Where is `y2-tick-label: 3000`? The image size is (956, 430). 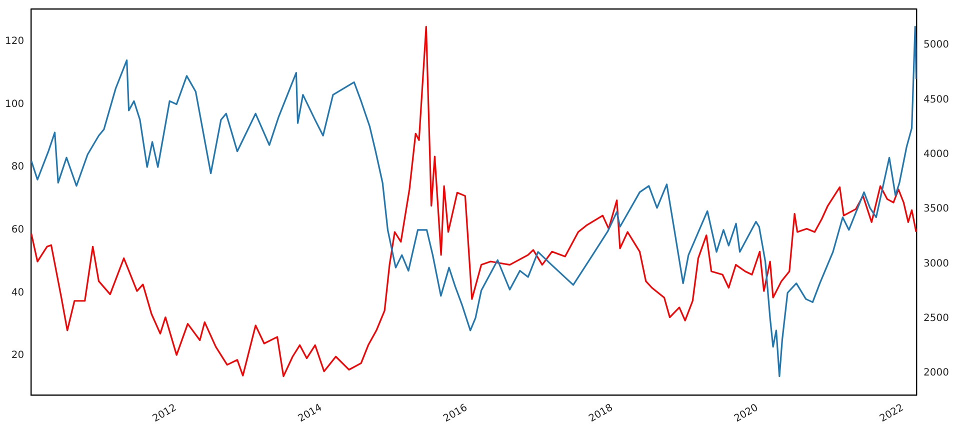 y2-tick-label: 3000 is located at coordinates (937, 264).